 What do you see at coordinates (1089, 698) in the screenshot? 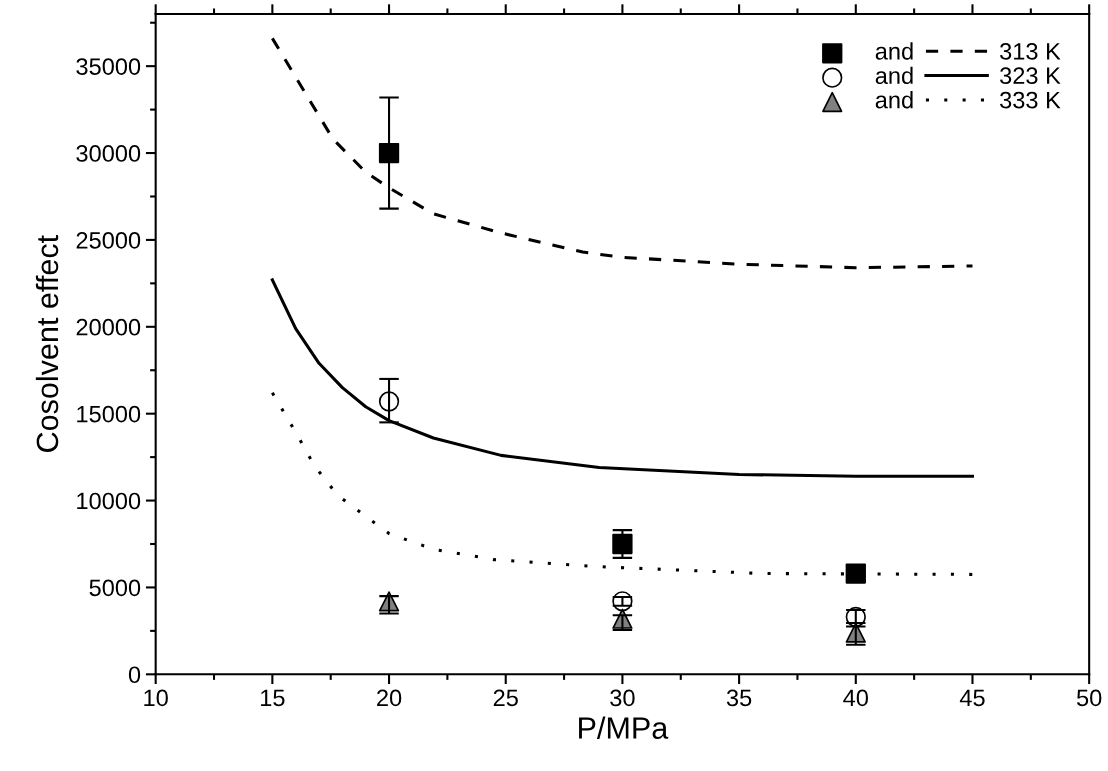
I see `x-tick-label: 50` at bounding box center [1089, 698].